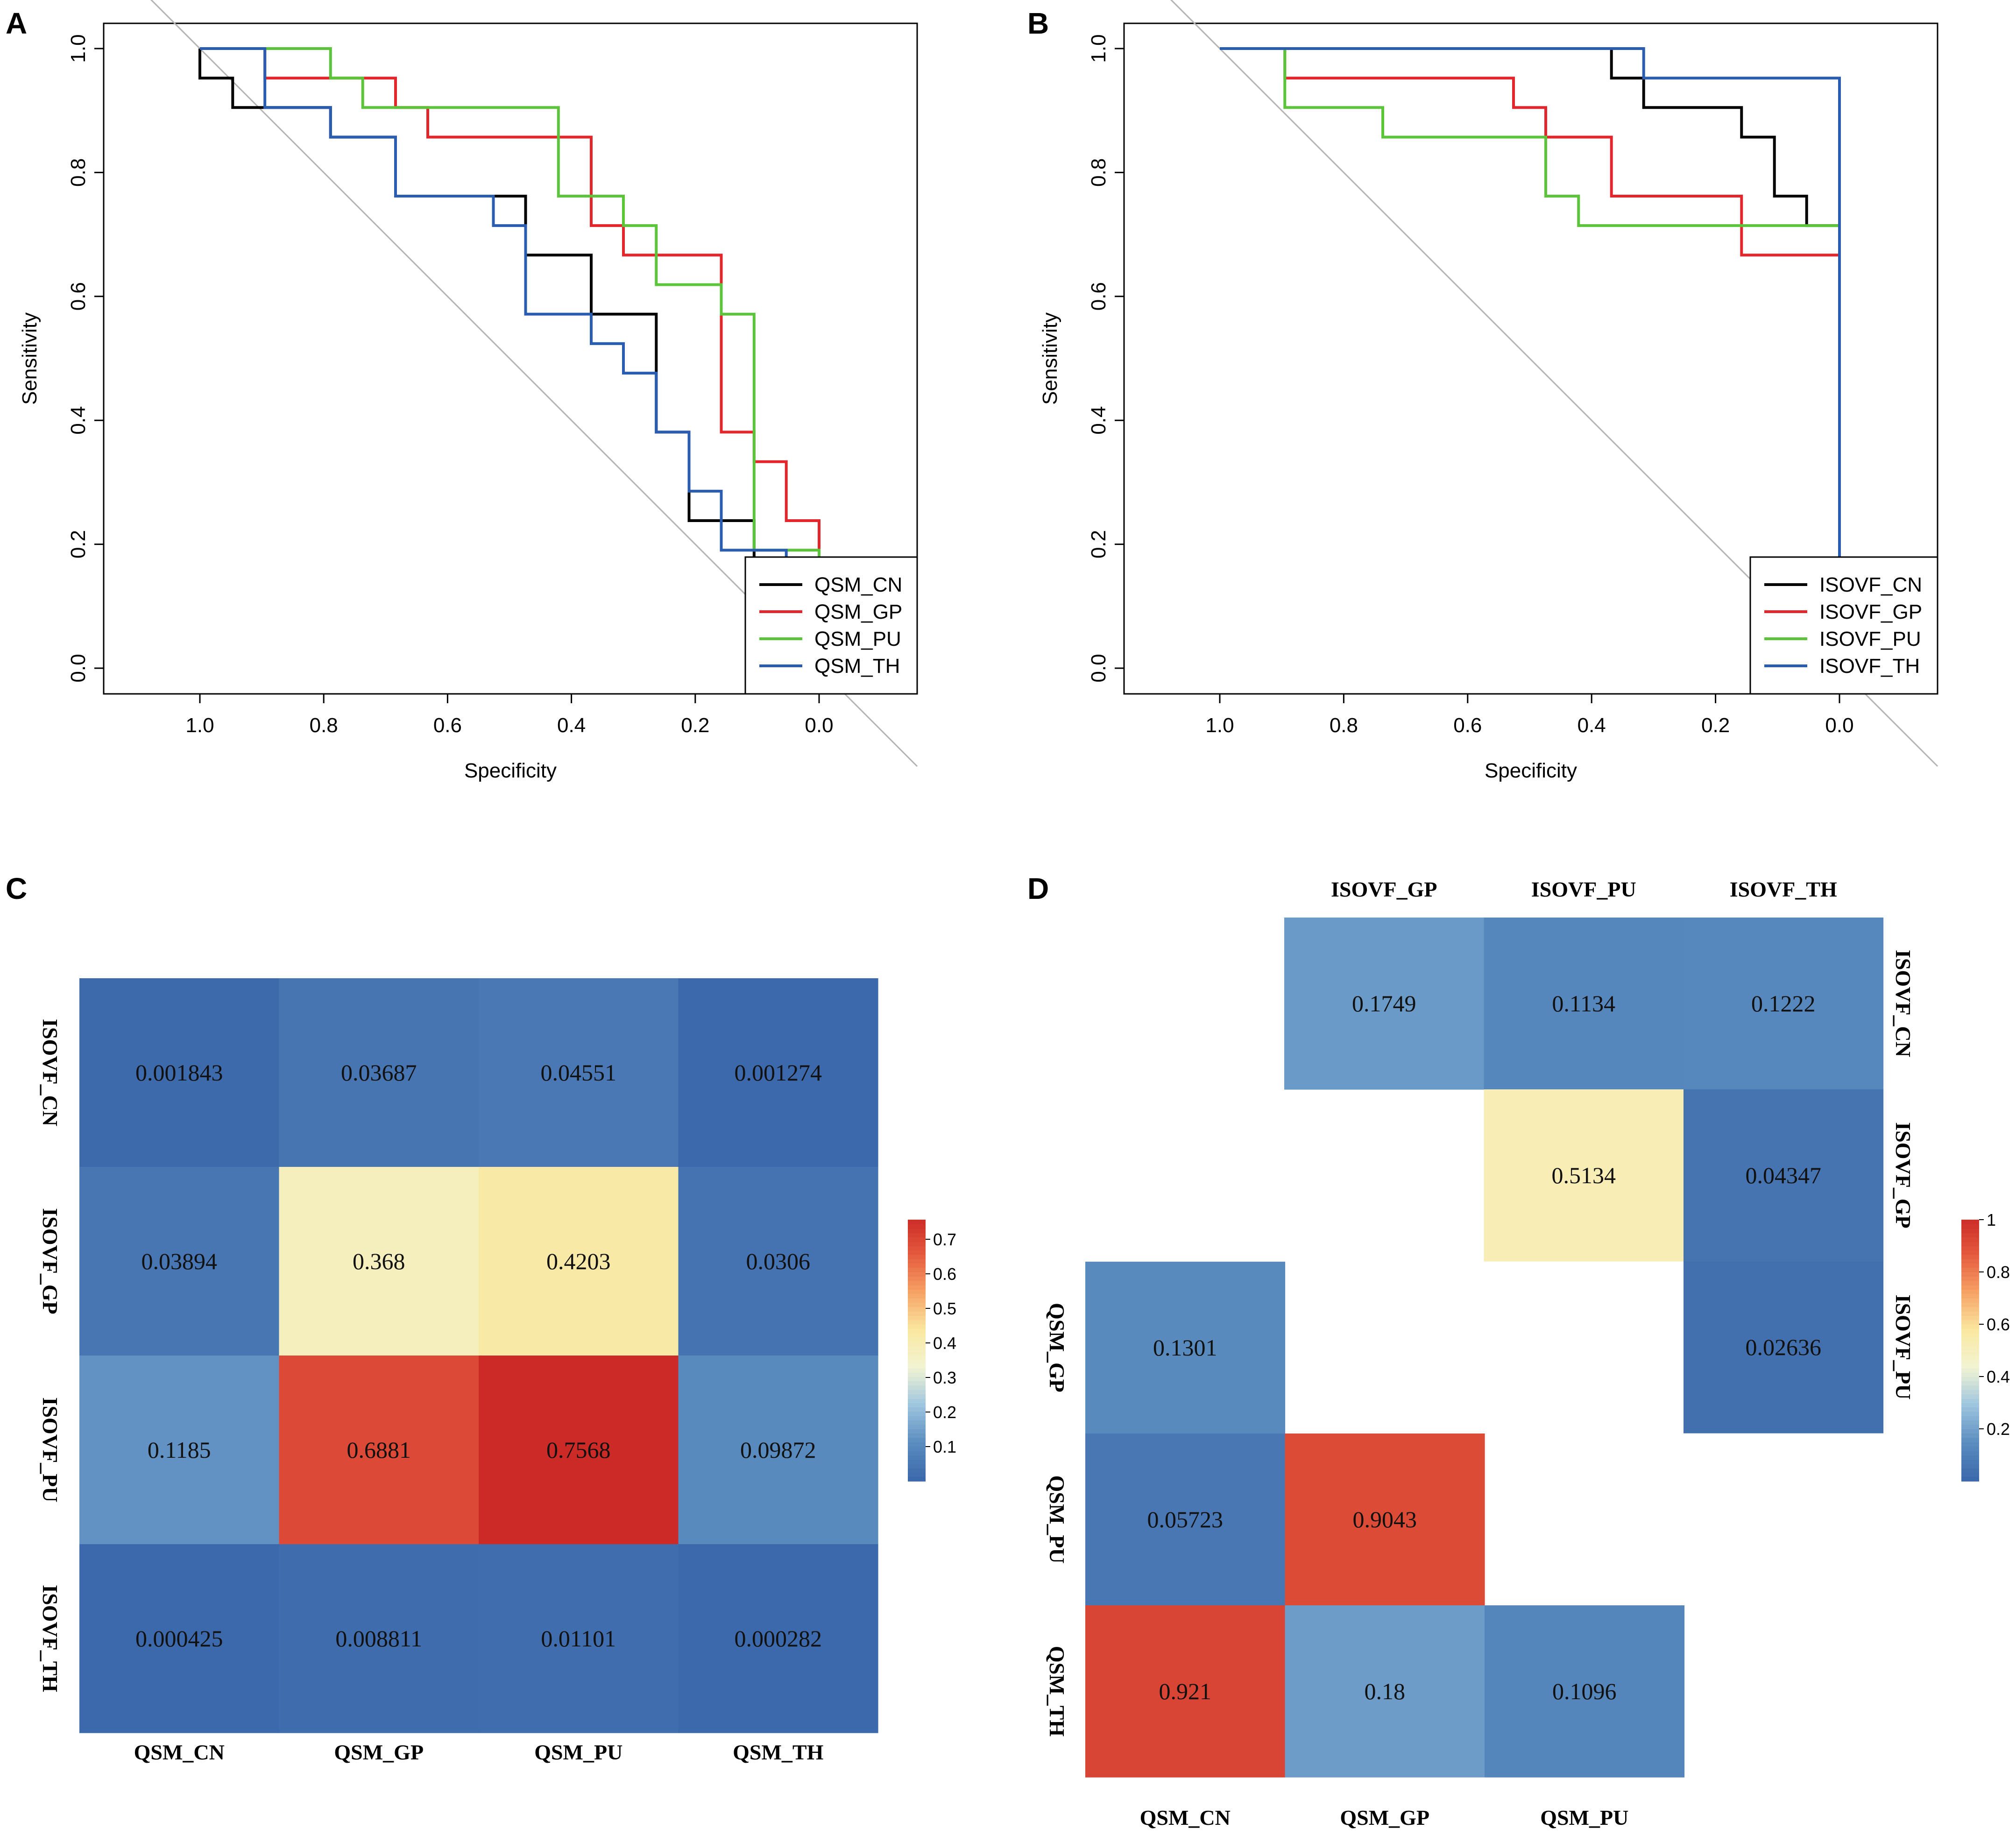 Image resolution: width=2016 pixels, height=1836 pixels. I want to click on colorbar-tick-label: 0.8, so click(1998, 1272).